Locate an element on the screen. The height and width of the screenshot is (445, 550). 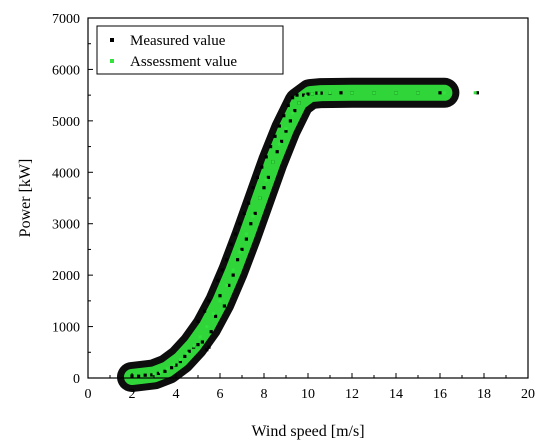
legend-label-assessment: Assessment value is located at coordinates (183, 62).